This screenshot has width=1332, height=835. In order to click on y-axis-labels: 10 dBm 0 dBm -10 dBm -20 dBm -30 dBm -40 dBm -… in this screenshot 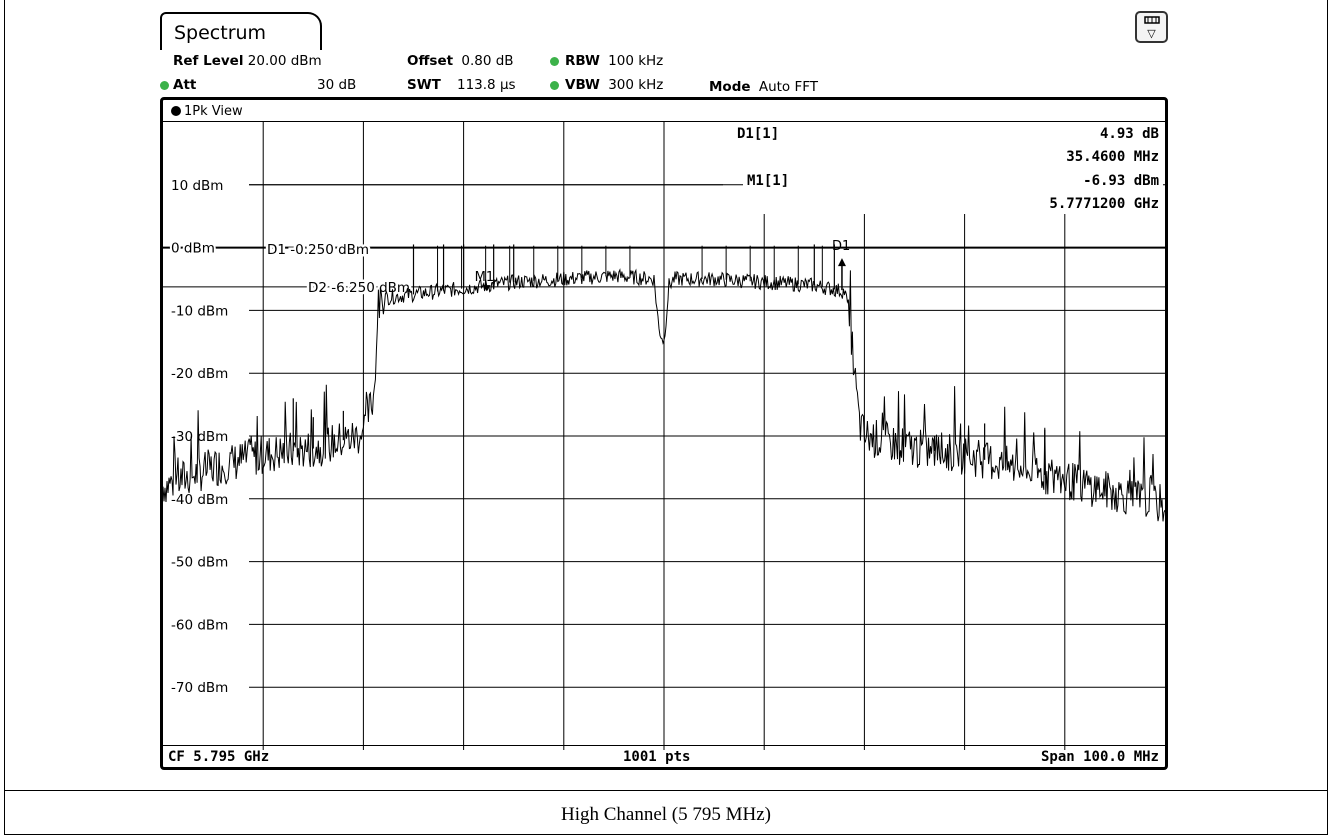, I will do `click(199, 437)`.